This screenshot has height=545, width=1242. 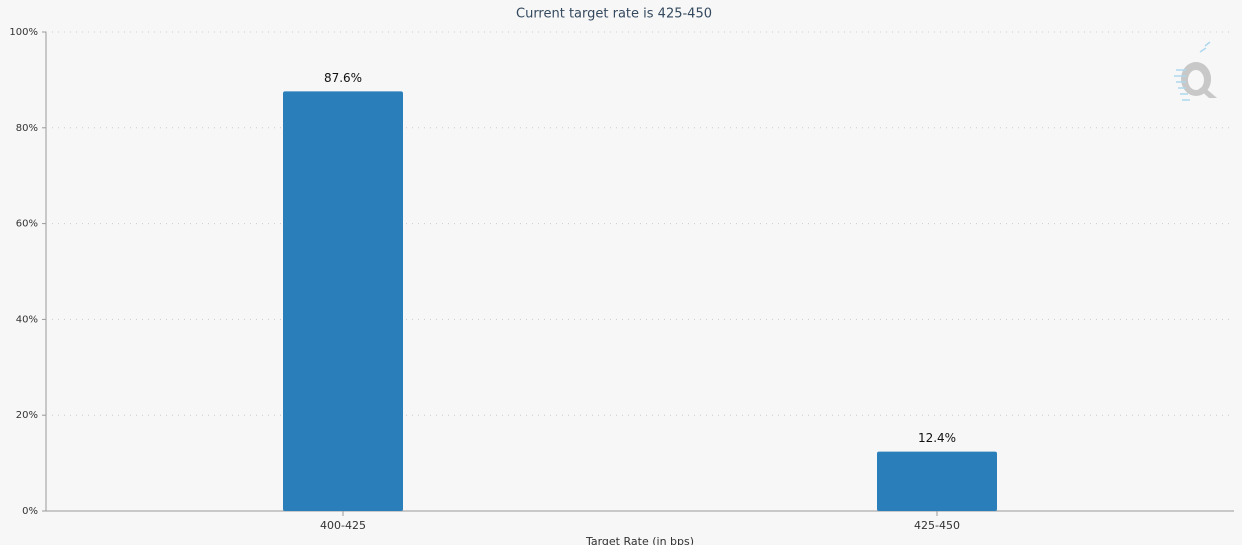 I want to click on y-tick-label: 100%, so click(x=23, y=32).